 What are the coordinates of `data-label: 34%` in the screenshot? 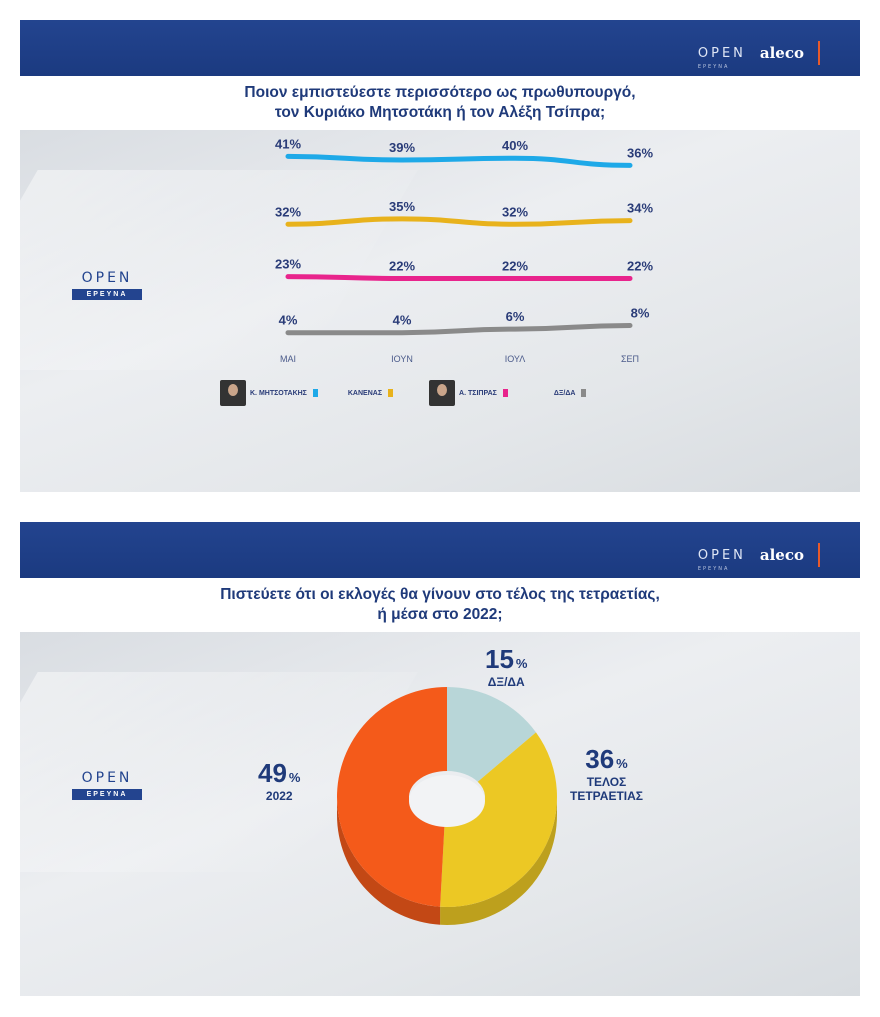 It's located at (640, 208).